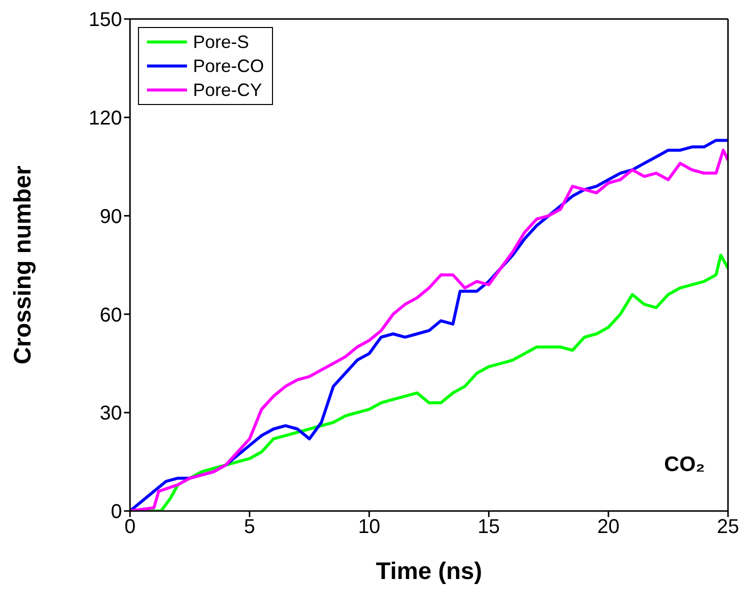 The width and height of the screenshot is (749, 601). I want to click on x-tick-label: 0, so click(130, 527).